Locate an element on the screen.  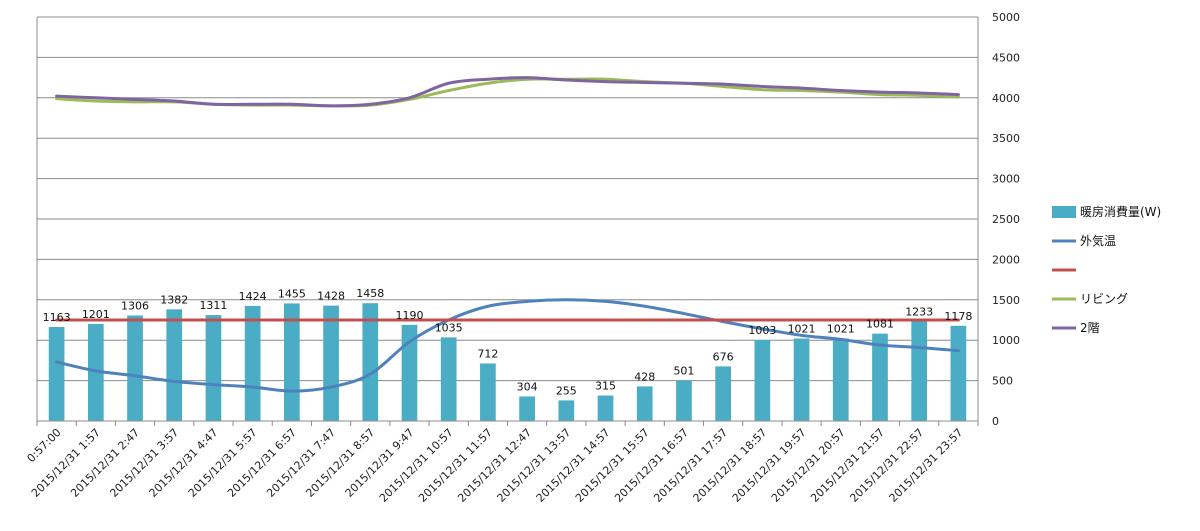
x-tick-label: 2015/12/31 5:57 is located at coordinates (223, 463).